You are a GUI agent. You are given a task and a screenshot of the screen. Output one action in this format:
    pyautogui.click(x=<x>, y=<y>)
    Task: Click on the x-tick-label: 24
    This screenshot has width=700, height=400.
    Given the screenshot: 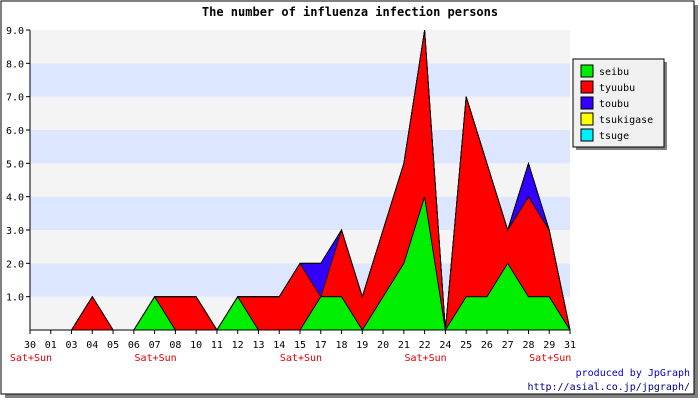 What is the action you would take?
    pyautogui.click(x=445, y=345)
    